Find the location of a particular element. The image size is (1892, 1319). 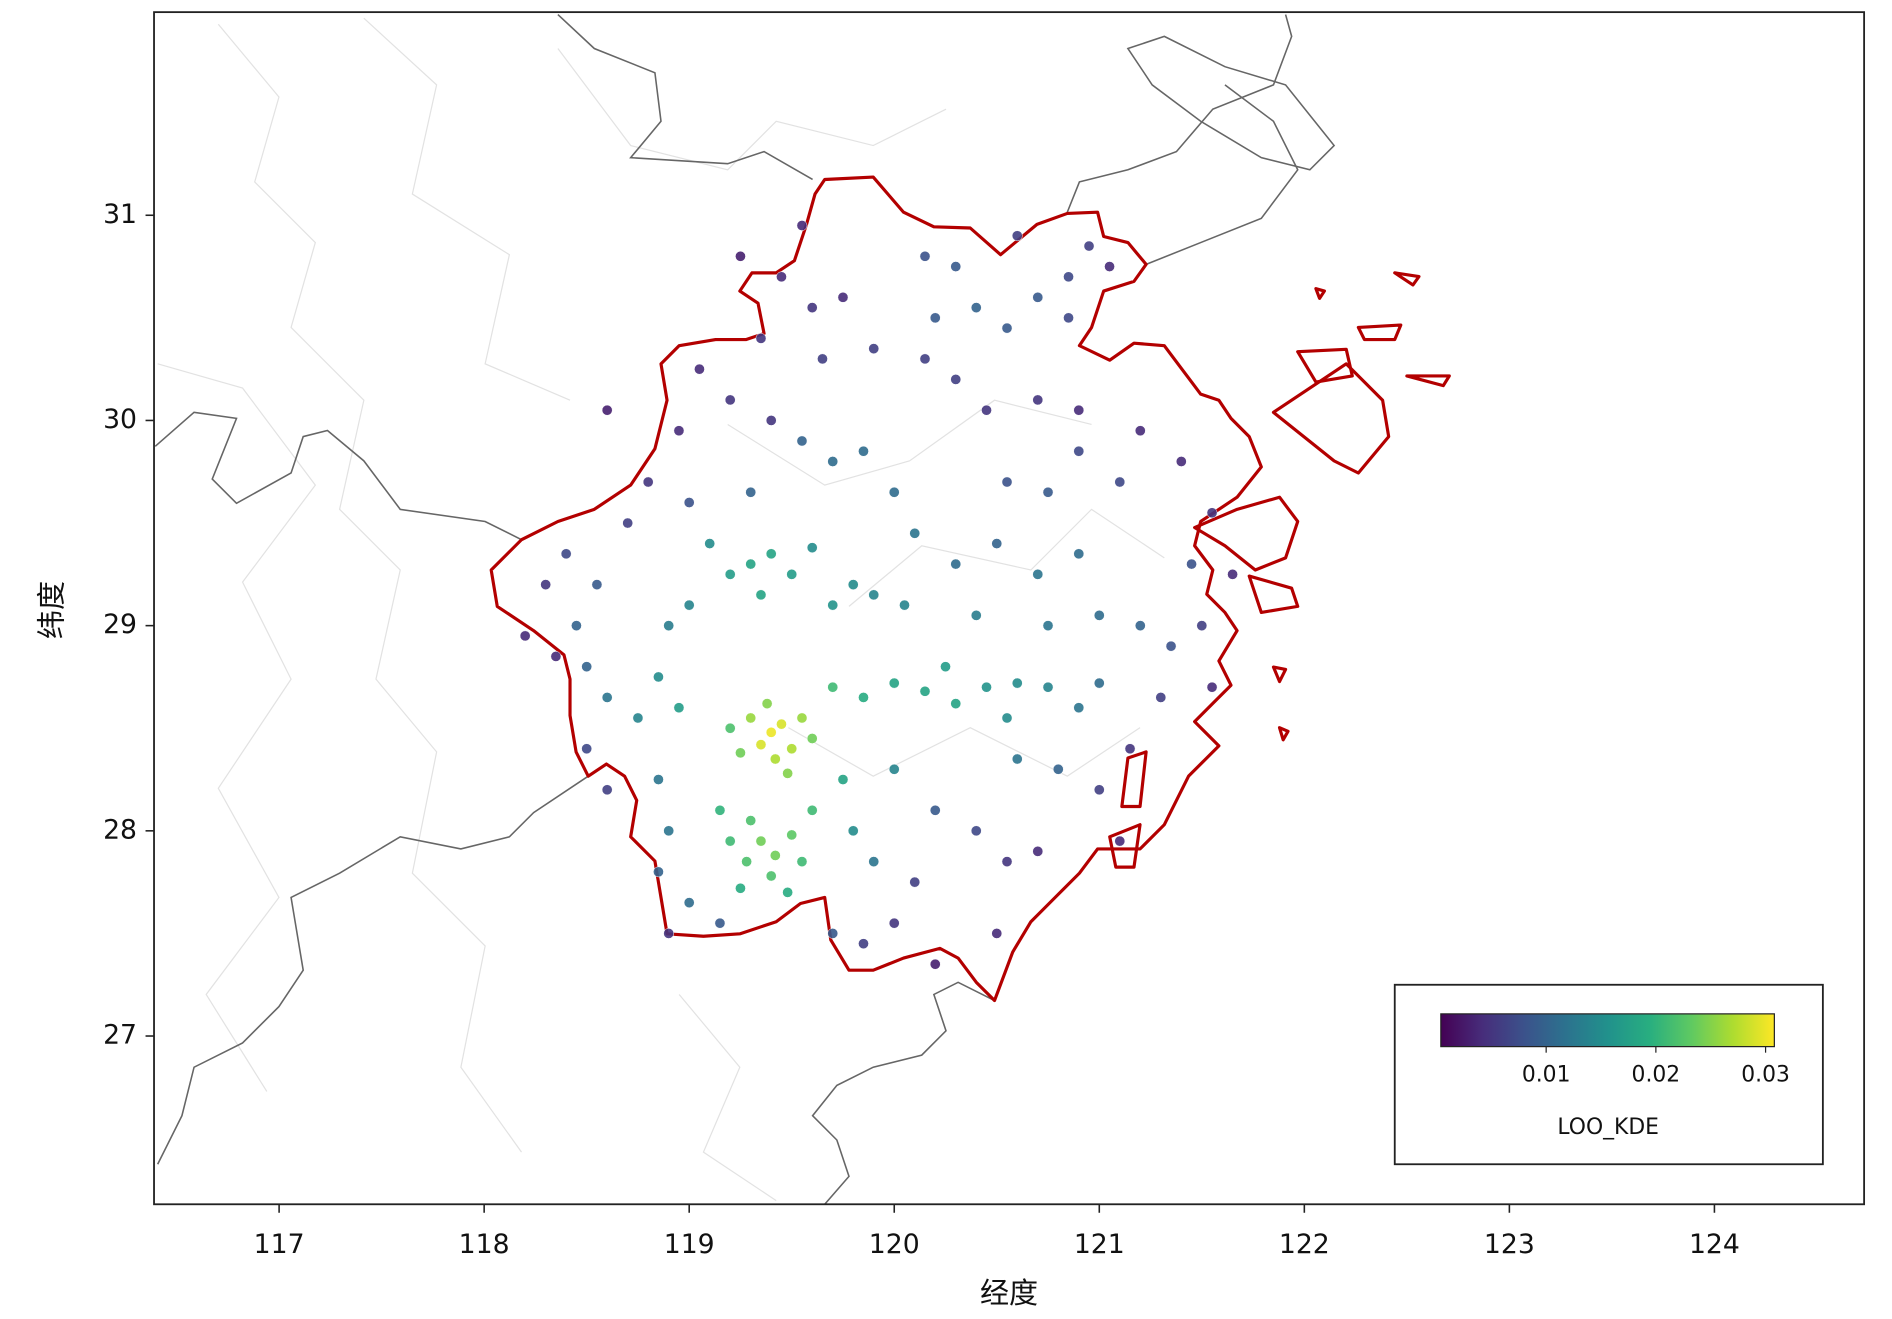

y-tick-label: 27 is located at coordinates (120, 1035).